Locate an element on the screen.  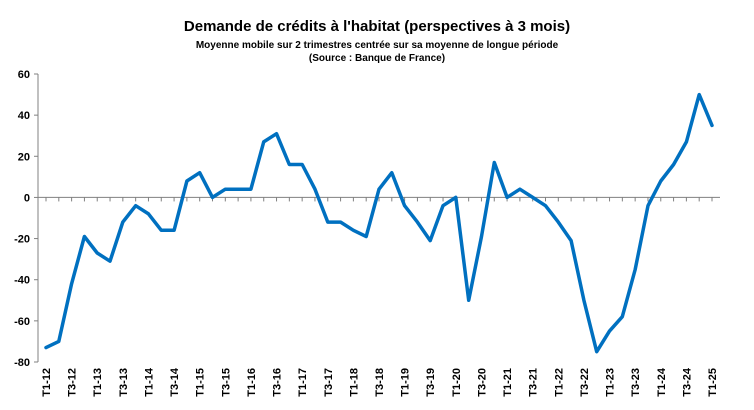
y-tick-label: -60 is located at coordinates (22, 322).